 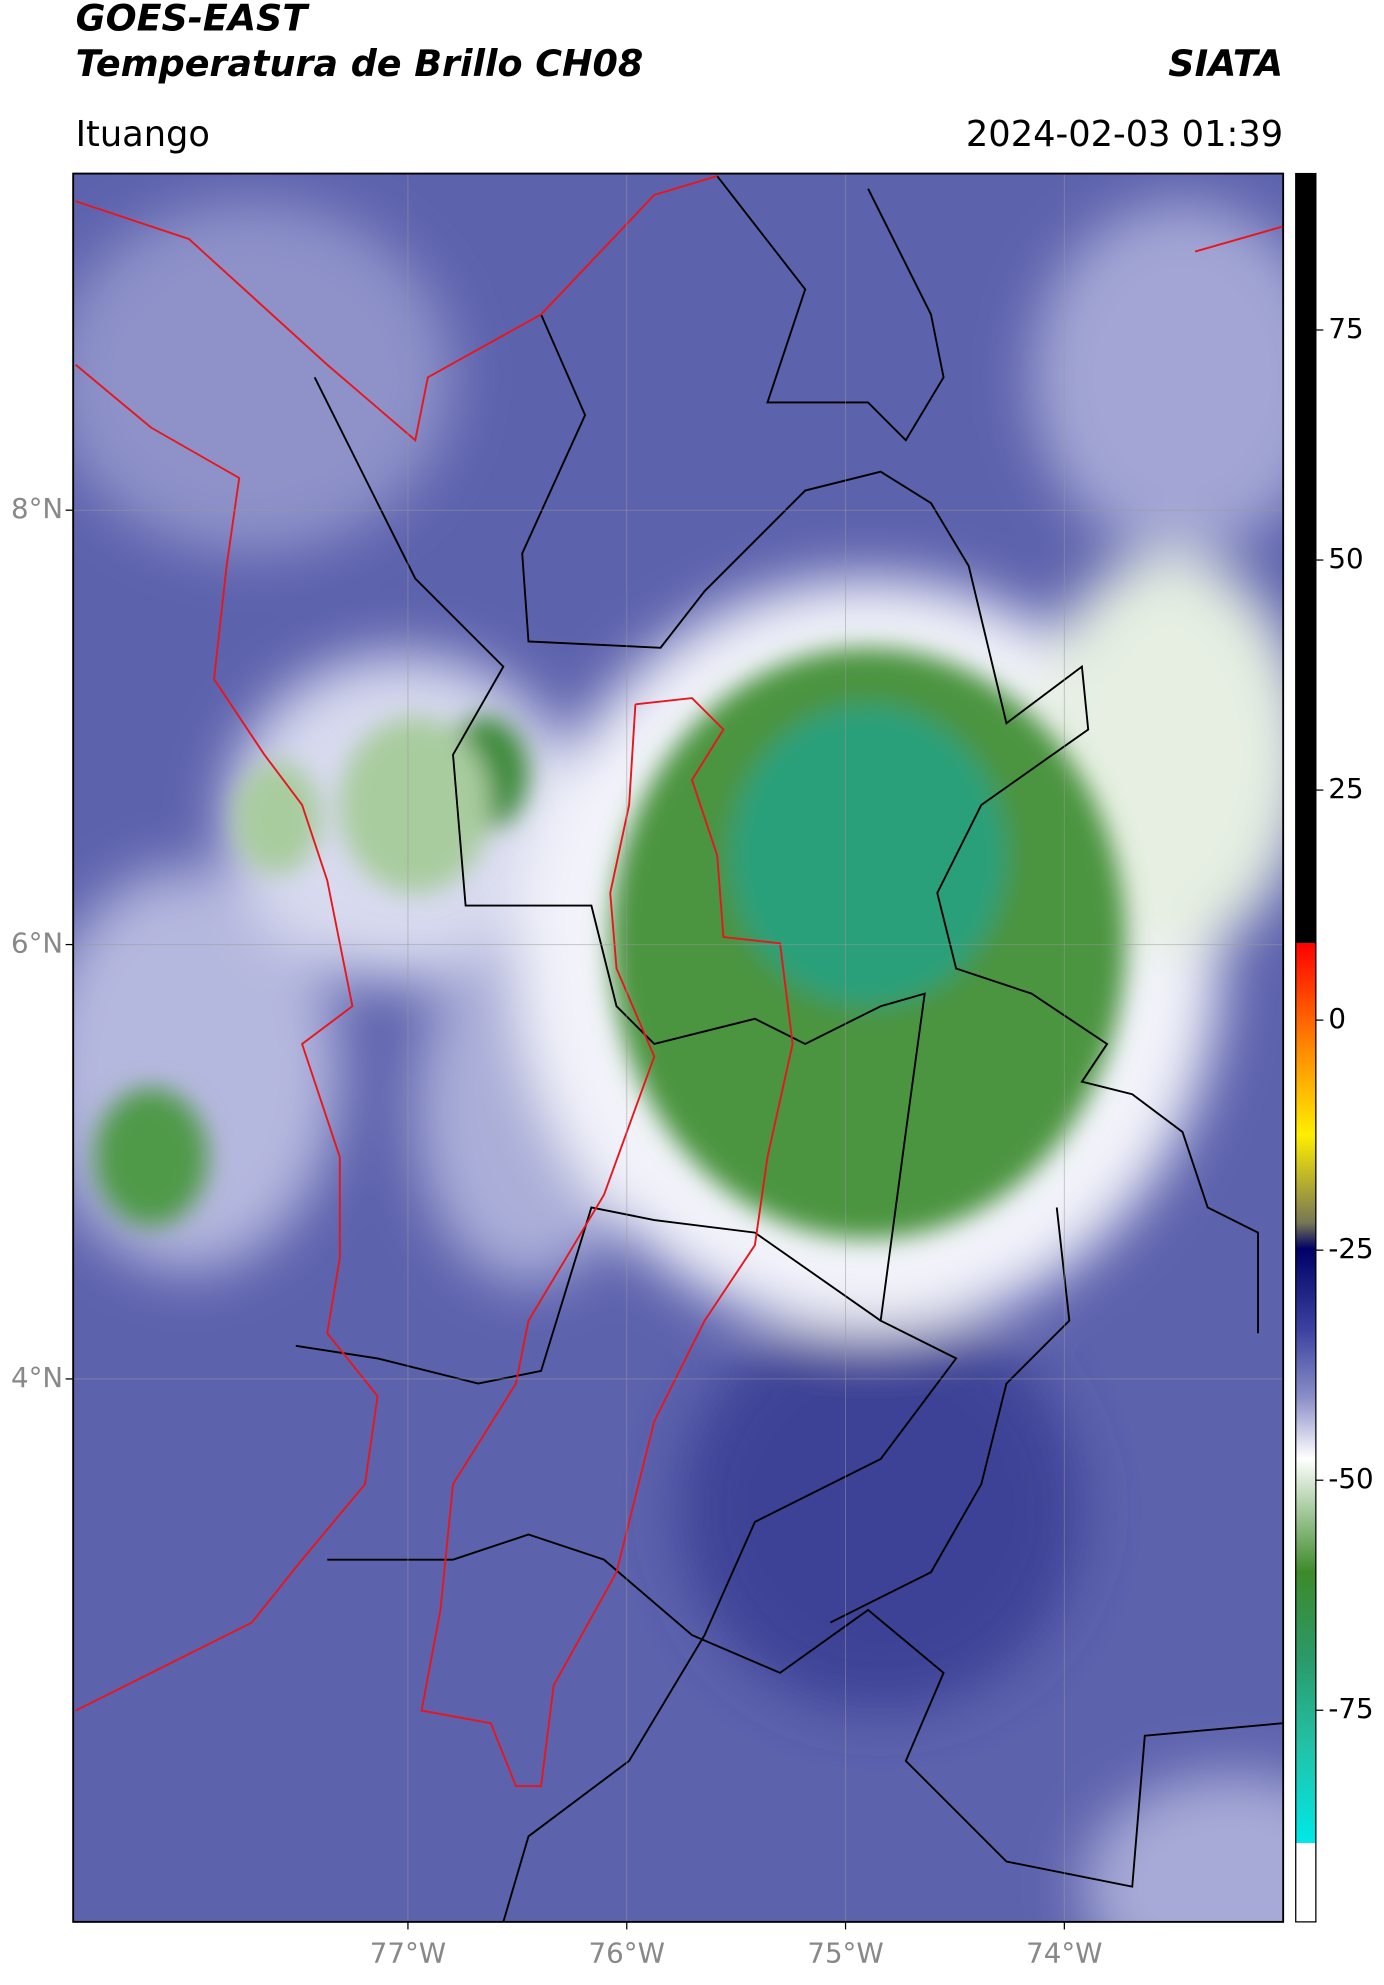 I want to click on colorbar-tick-label: -50, so click(x=1350, y=1478).